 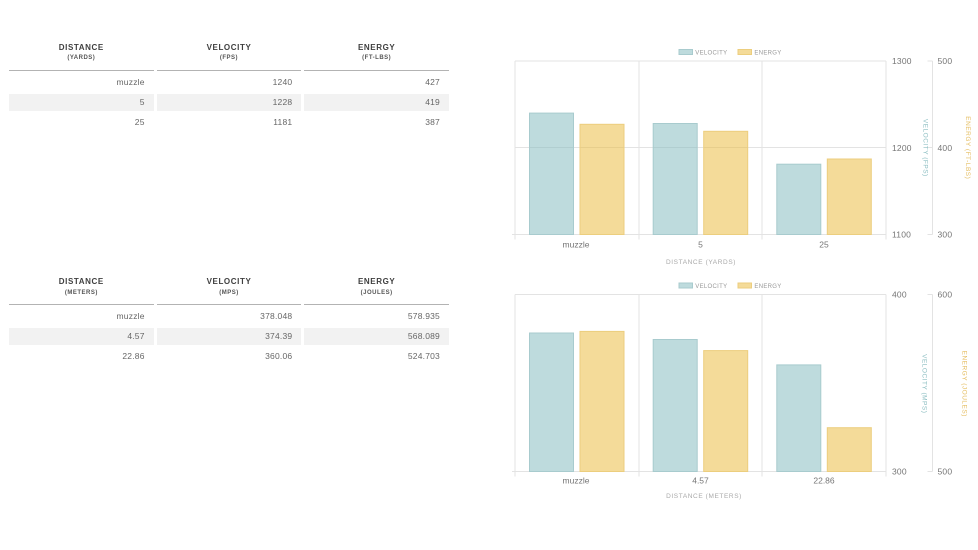 What do you see at coordinates (700, 245) in the screenshot?
I see `svg-text: 5` at bounding box center [700, 245].